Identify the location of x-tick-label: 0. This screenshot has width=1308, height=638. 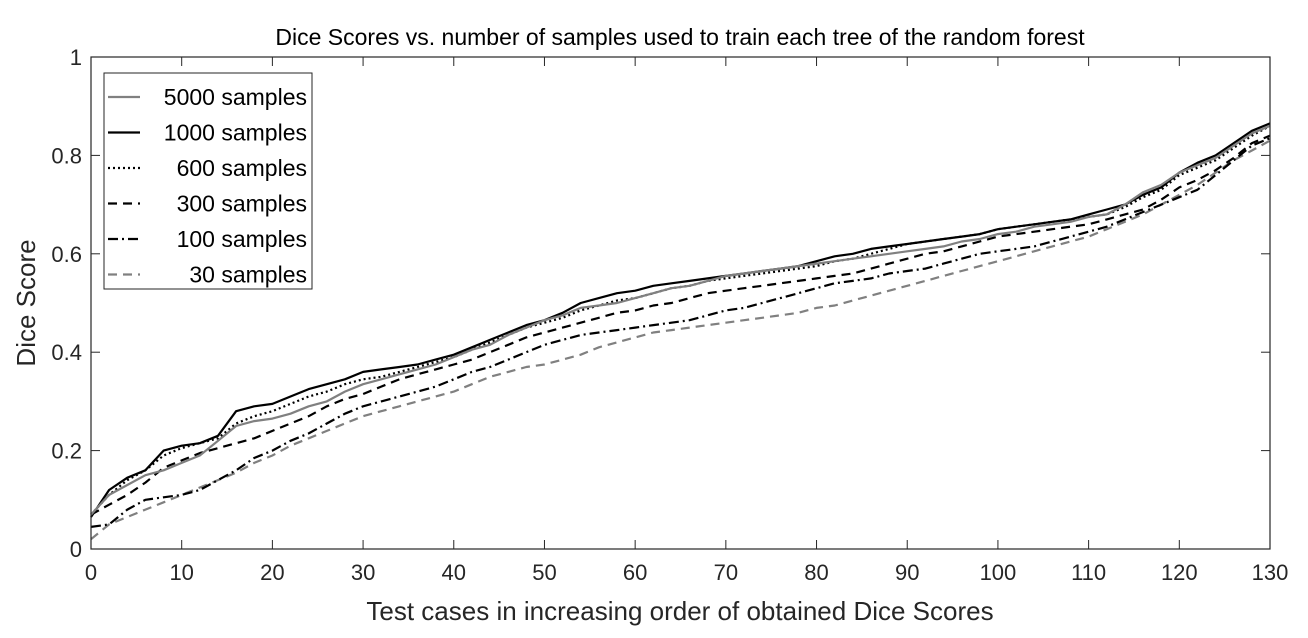
(91, 572).